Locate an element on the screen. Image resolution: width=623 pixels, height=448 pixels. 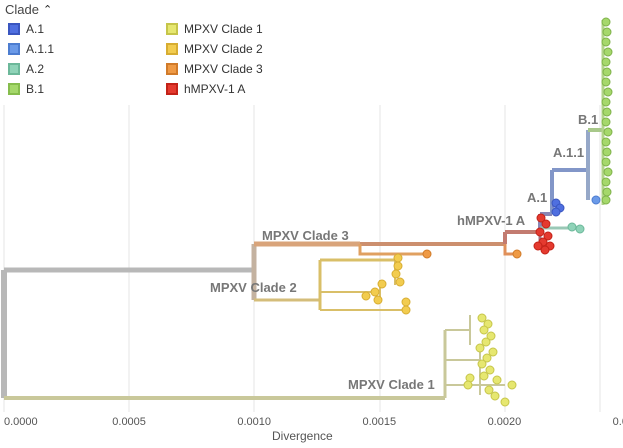
label-a11: A.1.1 is located at coordinates (568, 152).